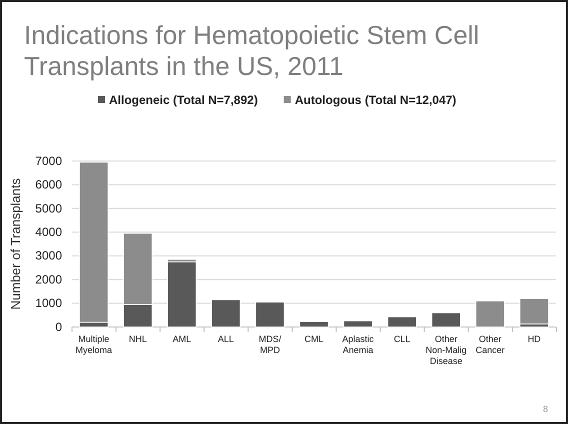 The width and height of the screenshot is (568, 424). What do you see at coordinates (48, 279) in the screenshot?
I see `y-tick-label: 2000` at bounding box center [48, 279].